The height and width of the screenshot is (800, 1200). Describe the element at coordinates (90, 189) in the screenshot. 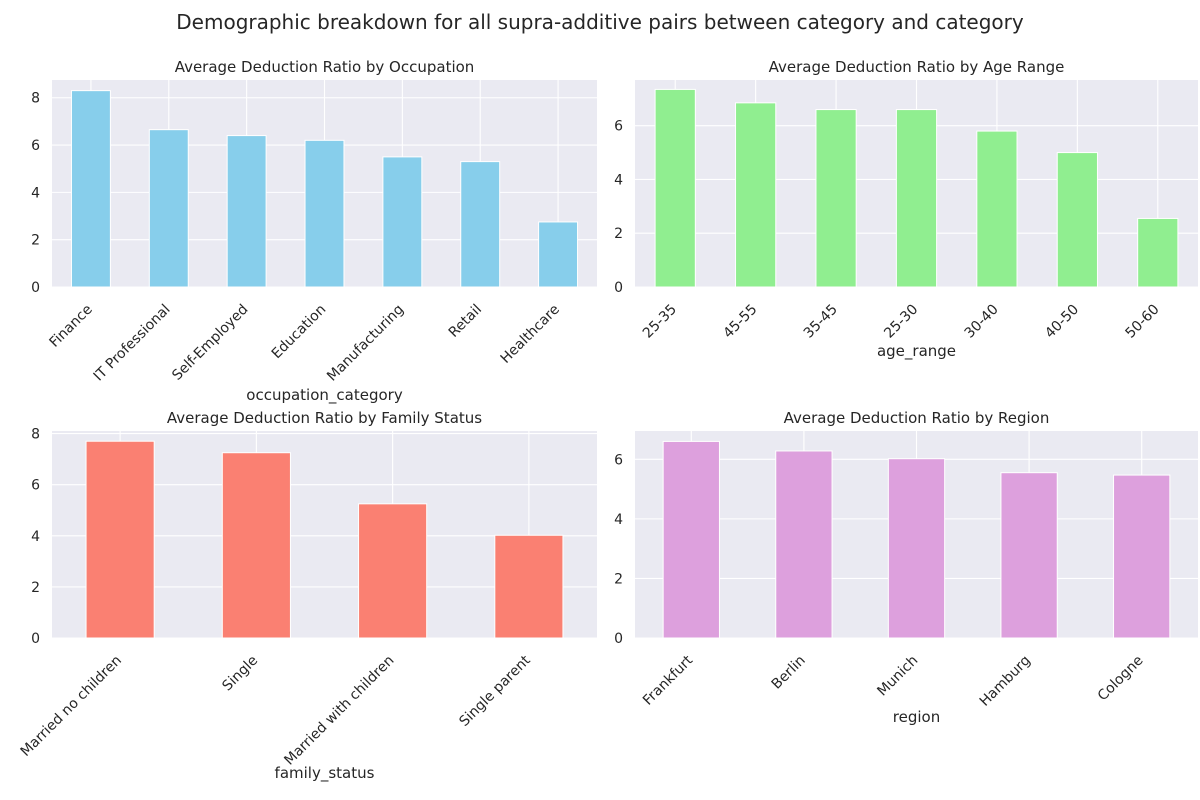

I see `bar-finance` at that location.